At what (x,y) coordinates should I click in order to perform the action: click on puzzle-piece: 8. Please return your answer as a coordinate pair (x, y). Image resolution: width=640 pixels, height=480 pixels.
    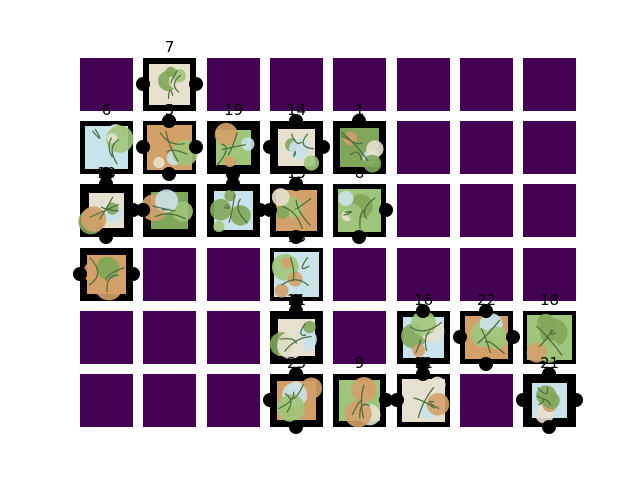
    Looking at the image, I should click on (363, 204).